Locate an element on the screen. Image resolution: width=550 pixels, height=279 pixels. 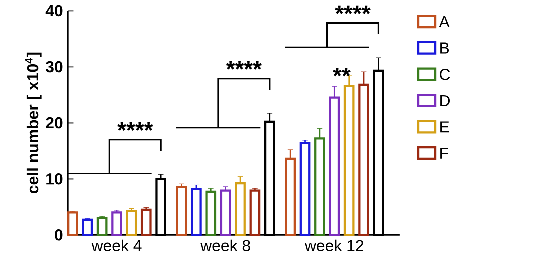
y-axis-title: cell number [ x10$^{4}$] is located at coordinates (33, 123).